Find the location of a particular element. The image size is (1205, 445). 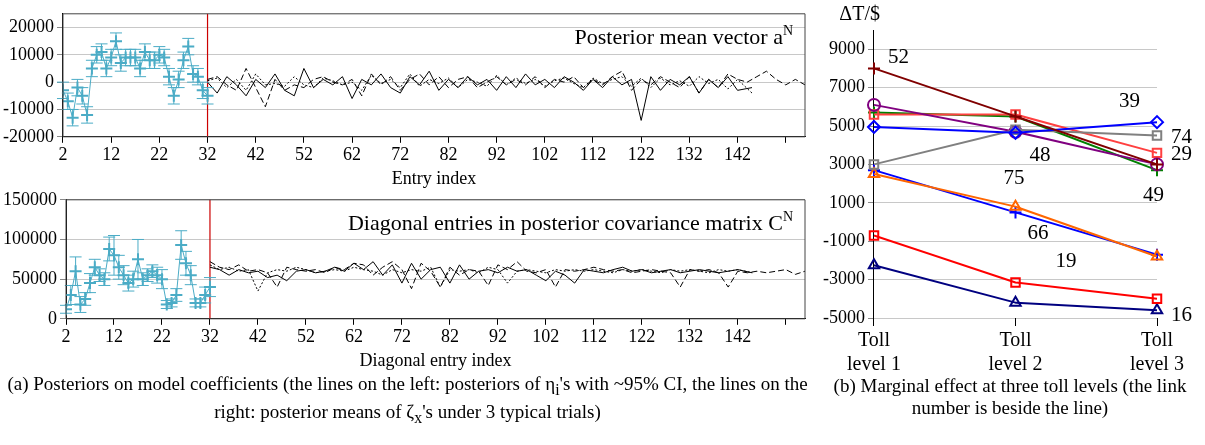

y-tick-label: -5000 is located at coordinates (843, 316).